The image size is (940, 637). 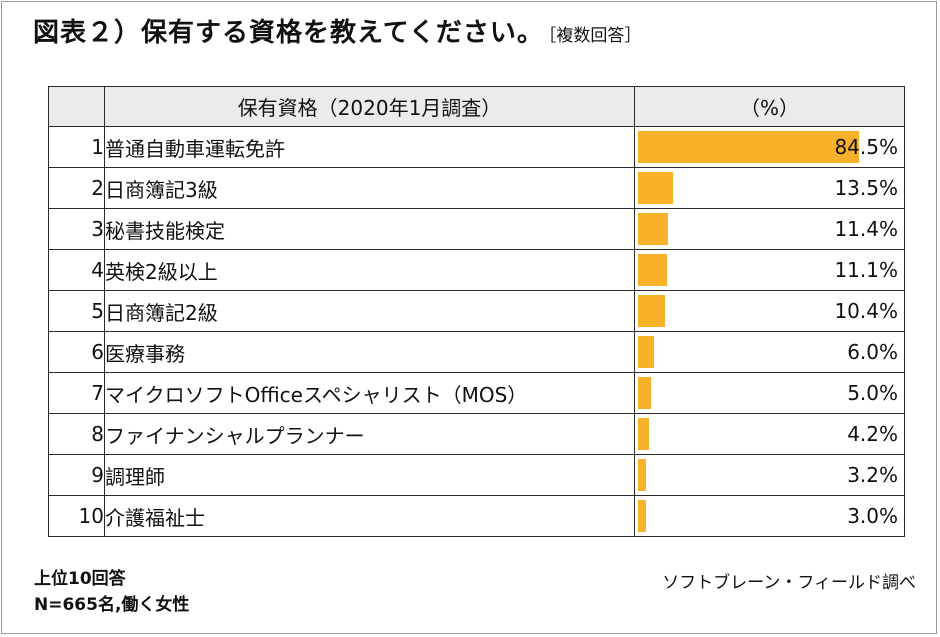 What do you see at coordinates (76, 147) in the screenshot?
I see `rank-label: 1` at bounding box center [76, 147].